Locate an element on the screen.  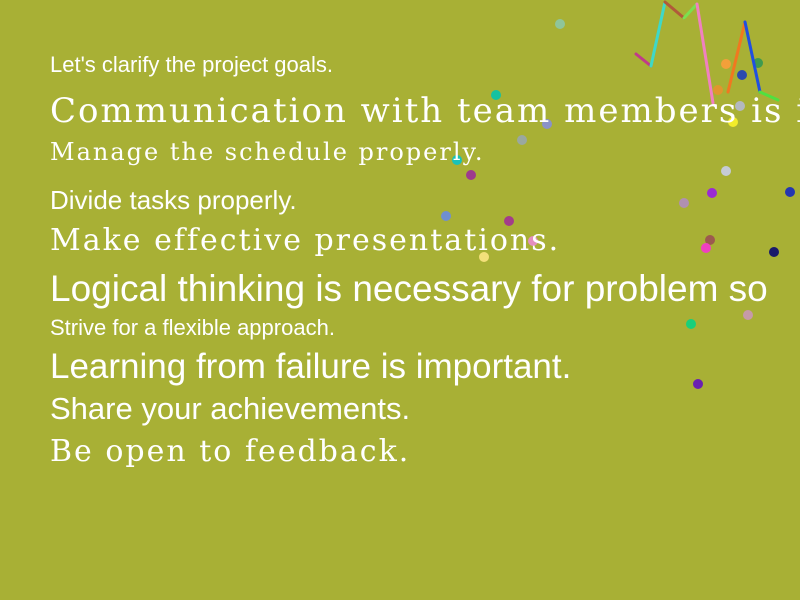
text-line-feedback: Be open to feedback. is located at coordinates (230, 451).